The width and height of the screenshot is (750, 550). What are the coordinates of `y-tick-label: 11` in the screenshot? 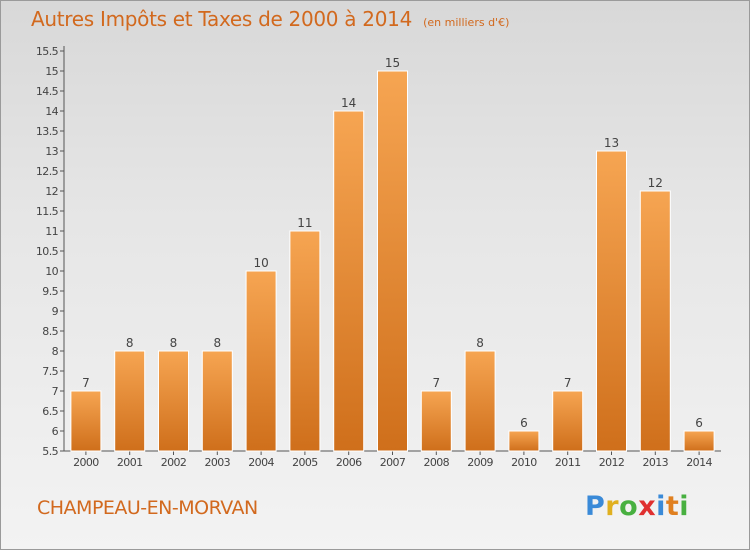 It's located at (51, 231).